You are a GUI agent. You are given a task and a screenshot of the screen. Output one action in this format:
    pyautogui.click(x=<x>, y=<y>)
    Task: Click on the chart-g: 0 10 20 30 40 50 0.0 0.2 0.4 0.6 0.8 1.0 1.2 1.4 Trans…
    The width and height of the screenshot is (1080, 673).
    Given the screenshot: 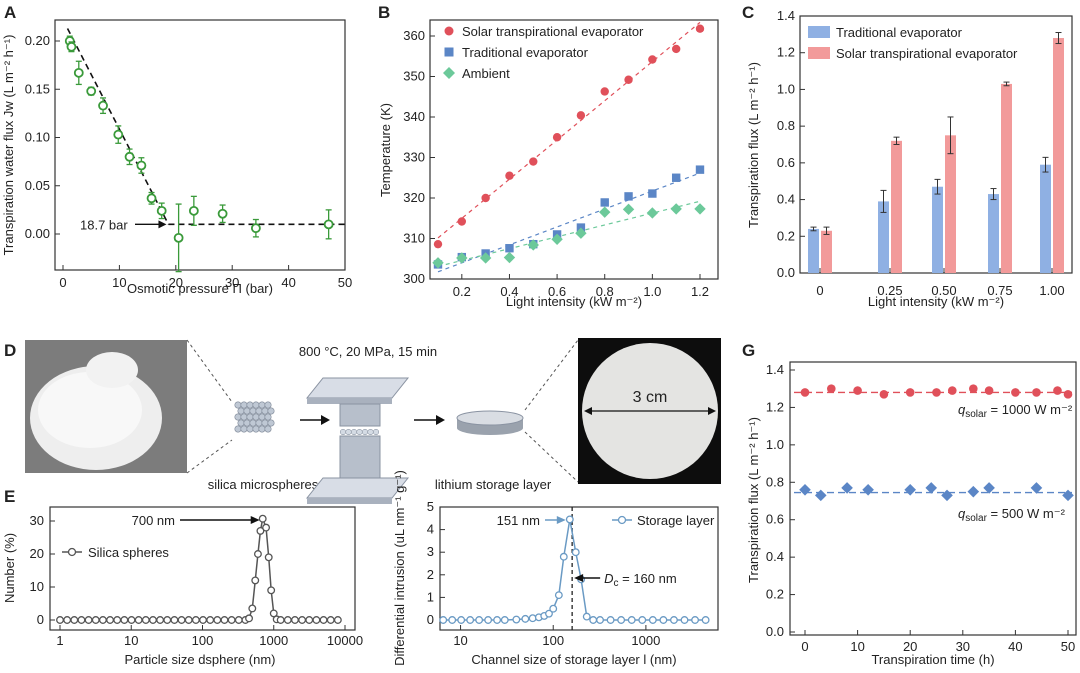 What is the action you would take?
    pyautogui.click(x=911, y=514)
    